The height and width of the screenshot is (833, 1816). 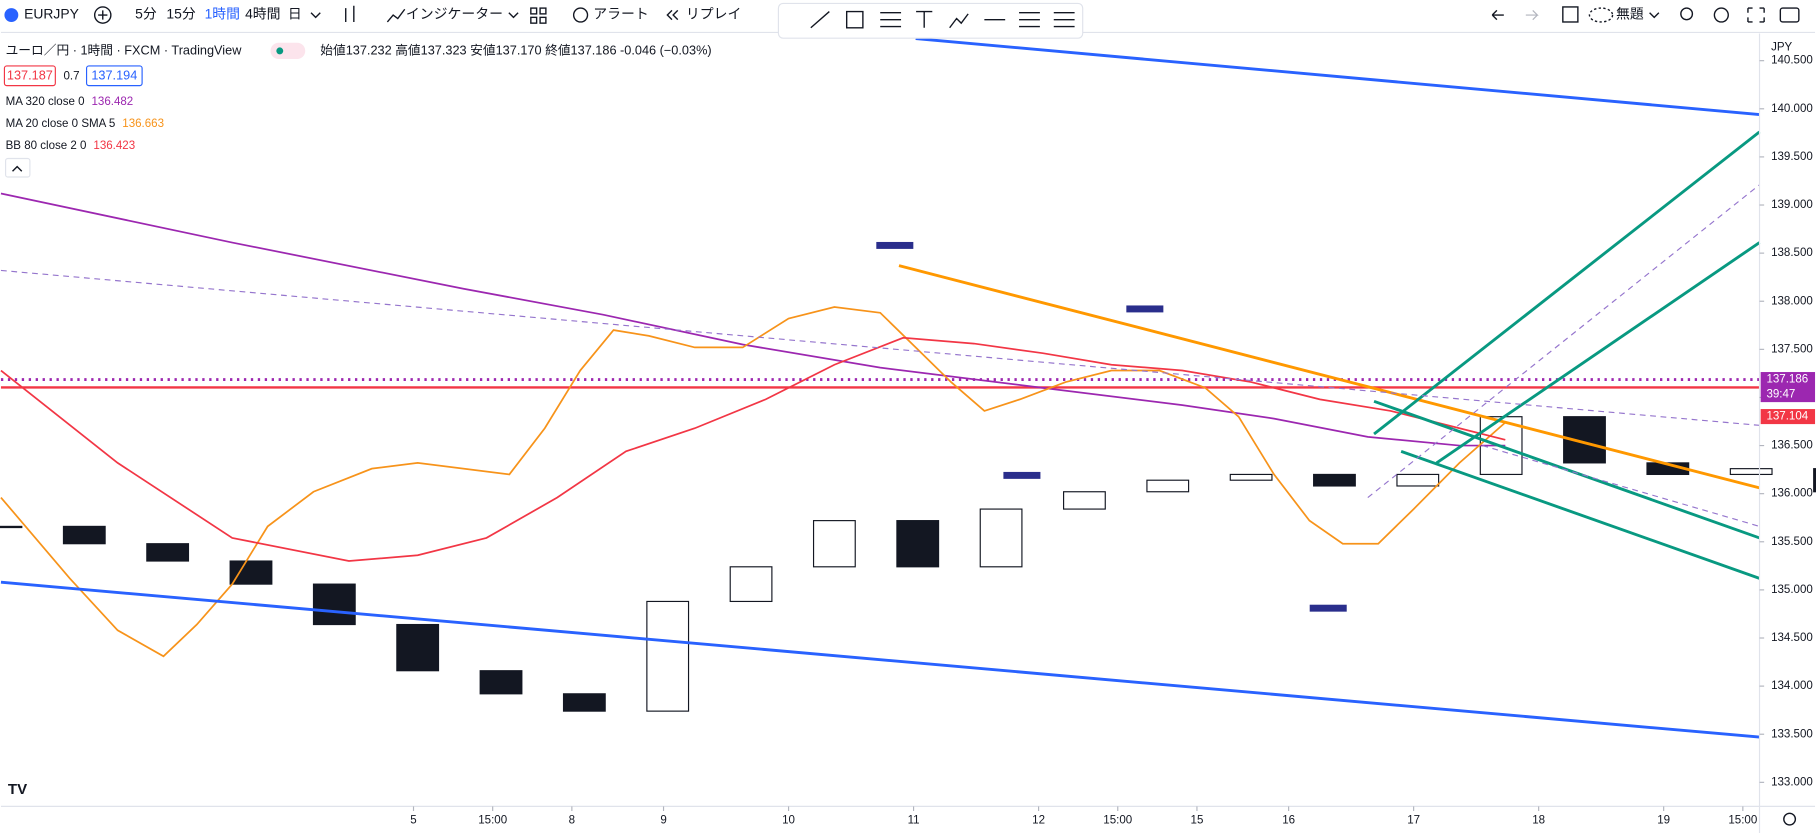 I want to click on x-tick-label: 15:00, so click(x=492, y=820).